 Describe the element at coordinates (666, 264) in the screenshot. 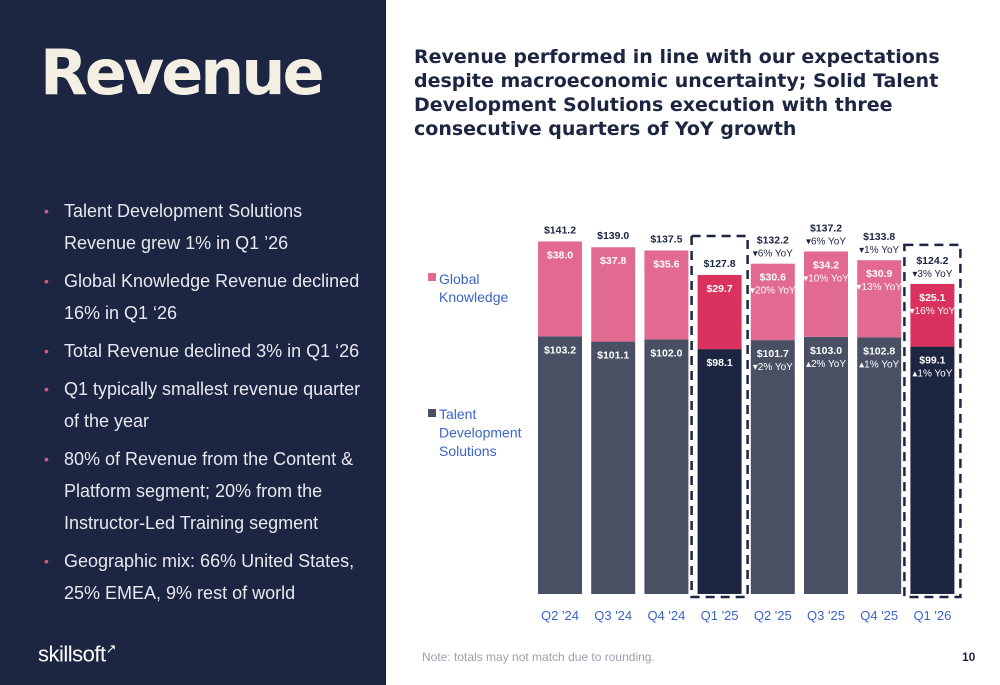

I see `data-label-gk: $35.6` at that location.